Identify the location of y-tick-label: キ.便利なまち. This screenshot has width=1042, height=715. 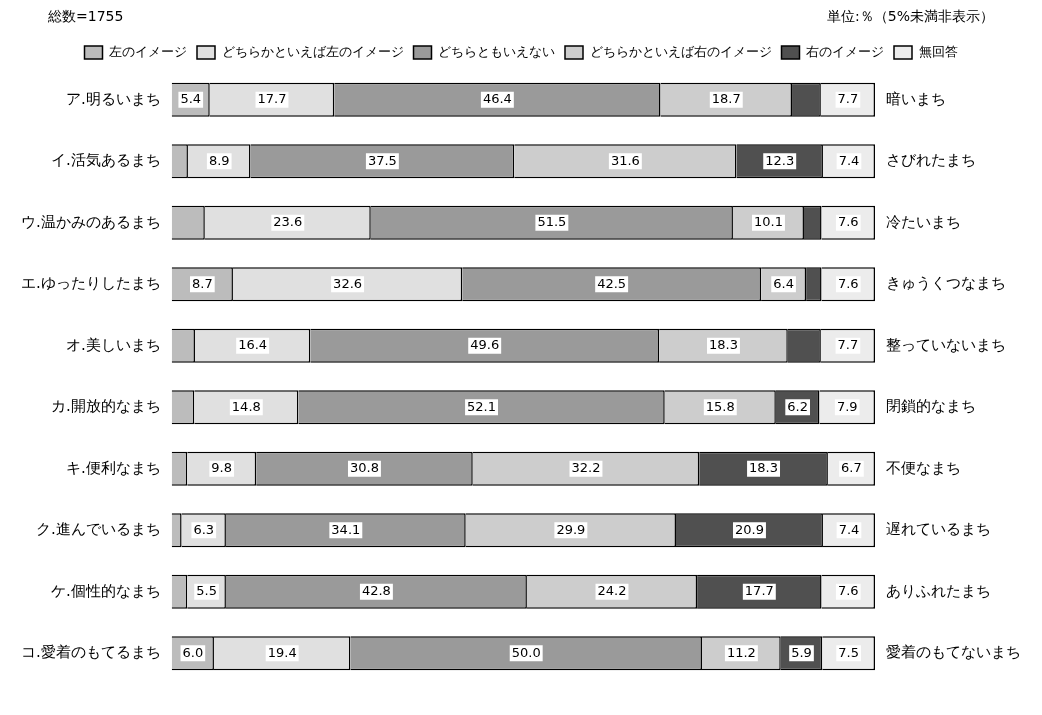
(113, 467).